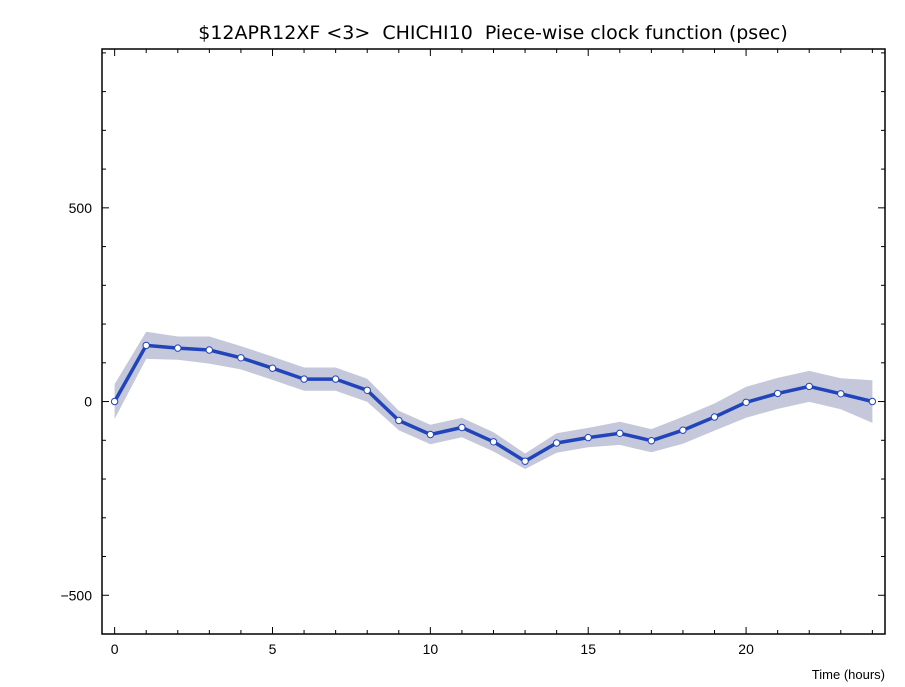 The width and height of the screenshot is (905, 687). I want to click on x-tick-label: 5, so click(273, 649).